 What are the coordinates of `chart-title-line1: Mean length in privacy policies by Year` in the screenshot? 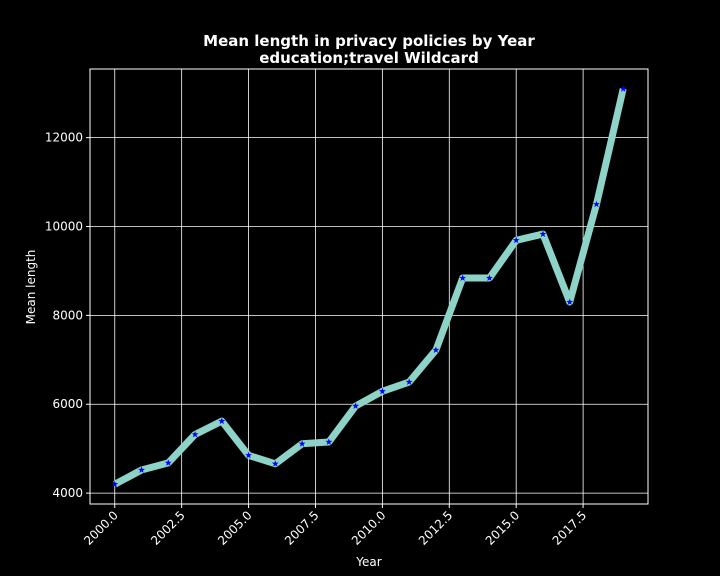 It's located at (369, 41).